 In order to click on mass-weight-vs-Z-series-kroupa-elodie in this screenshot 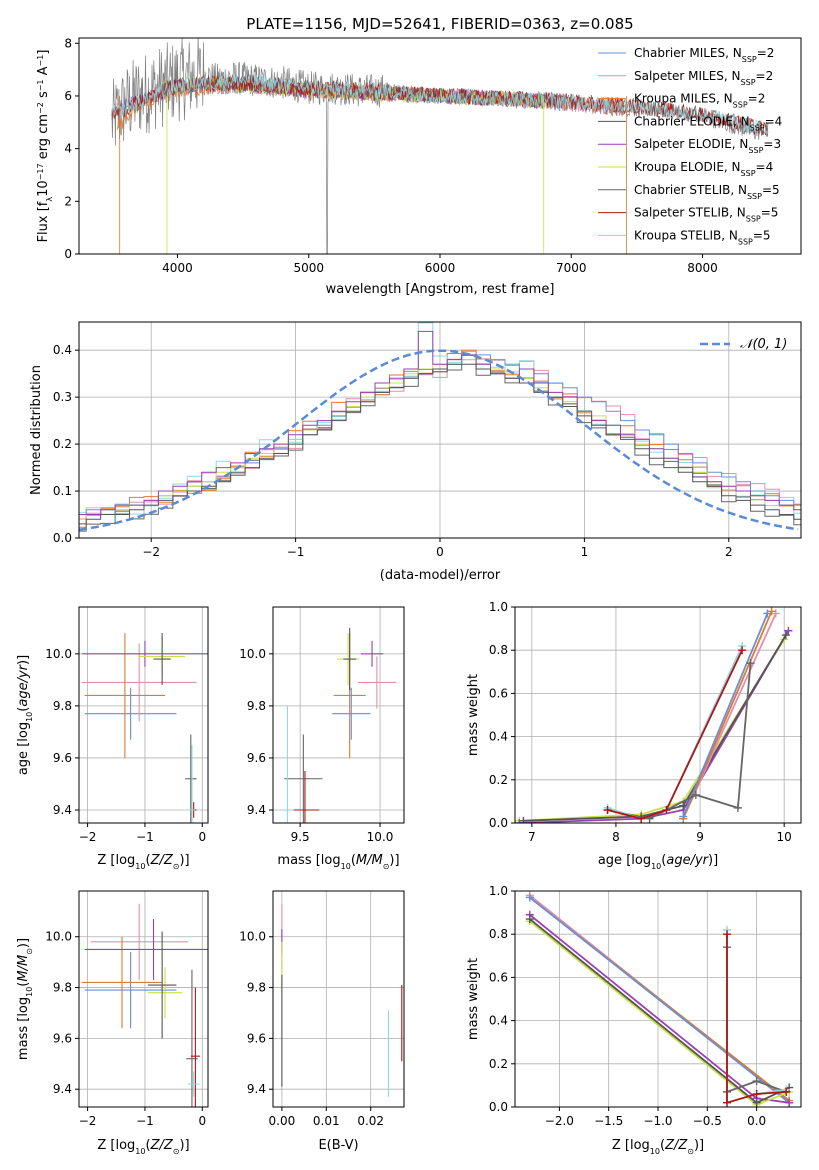, I will do `click(659, 1013)`.